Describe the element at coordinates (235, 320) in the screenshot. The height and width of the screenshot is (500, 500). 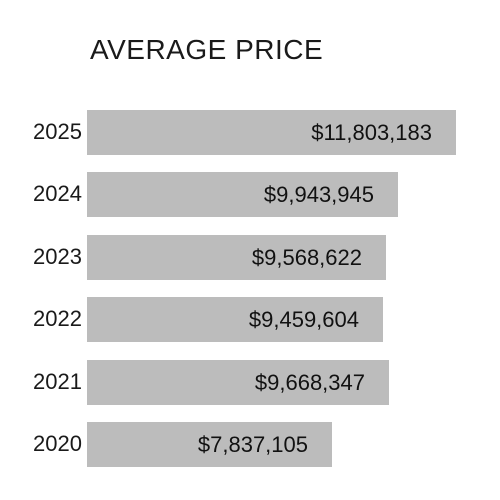
I see `bar-2022` at that location.